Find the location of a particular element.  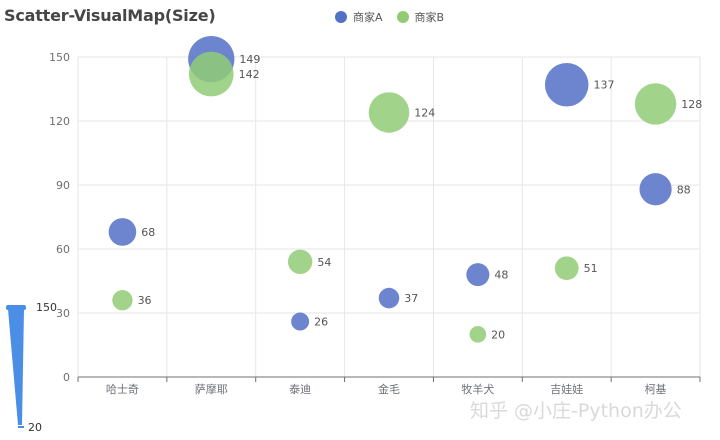

legend-item-a: 商家A is located at coordinates (359, 17).